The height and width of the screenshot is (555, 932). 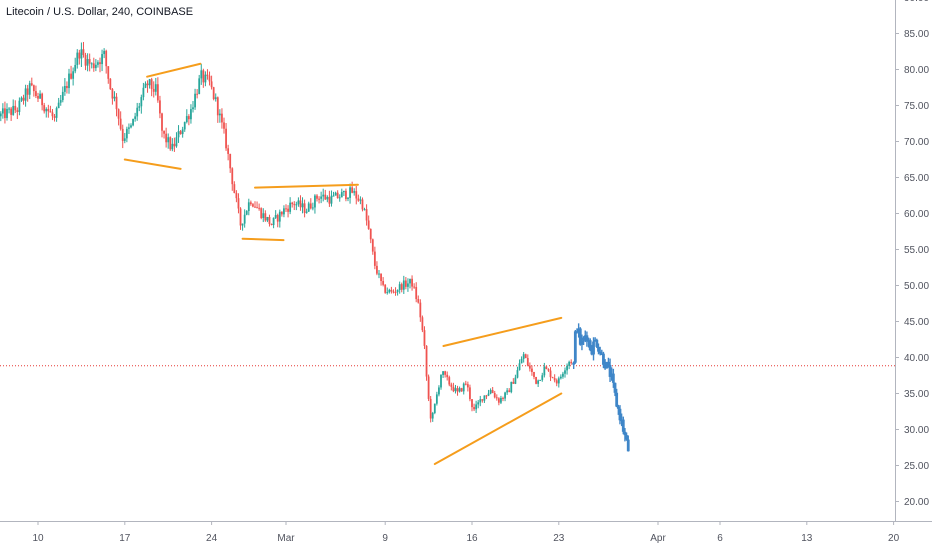 I want to click on y-tick-label: 30.00, so click(x=916, y=430).